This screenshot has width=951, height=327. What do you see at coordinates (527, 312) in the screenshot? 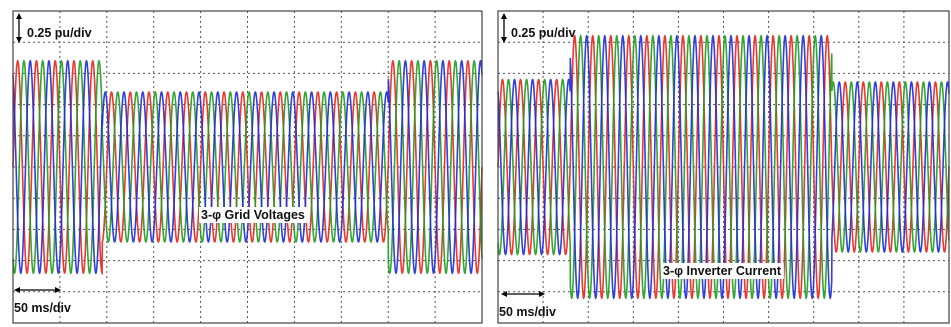
I see `inverter-current-horizontal-scale-label: 50 ms/div` at bounding box center [527, 312].